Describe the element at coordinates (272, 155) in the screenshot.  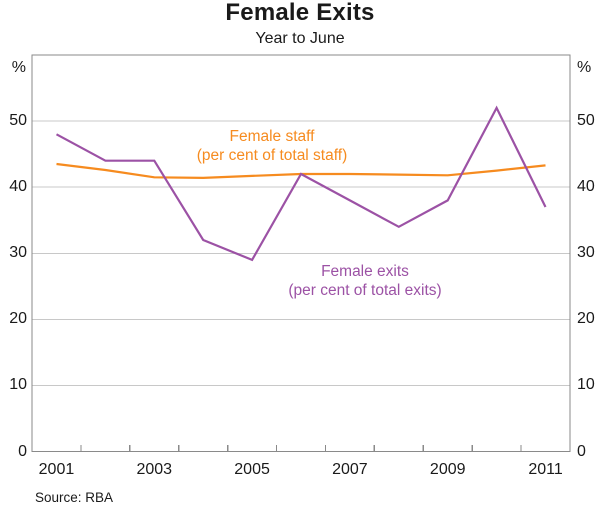
I see `annotation-female-staff-line2: (per cent of total staff)` at that location.